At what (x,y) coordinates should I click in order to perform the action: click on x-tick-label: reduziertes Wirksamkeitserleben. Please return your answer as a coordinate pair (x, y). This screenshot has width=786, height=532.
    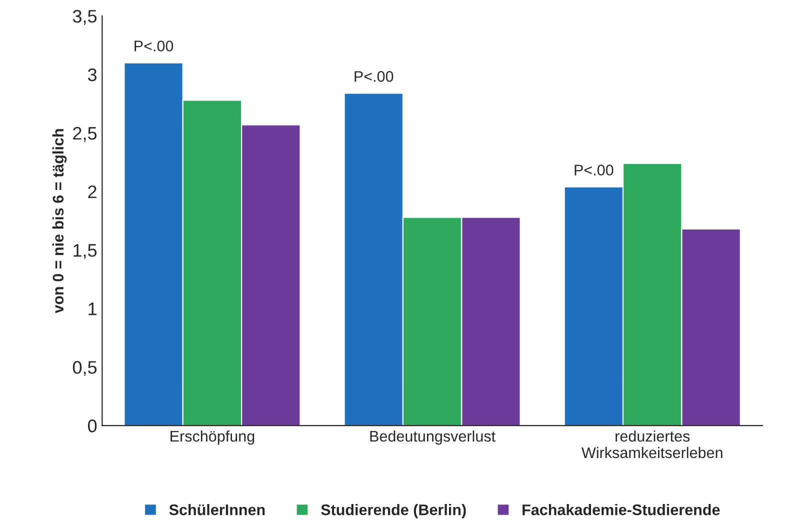
    Looking at the image, I should click on (652, 444).